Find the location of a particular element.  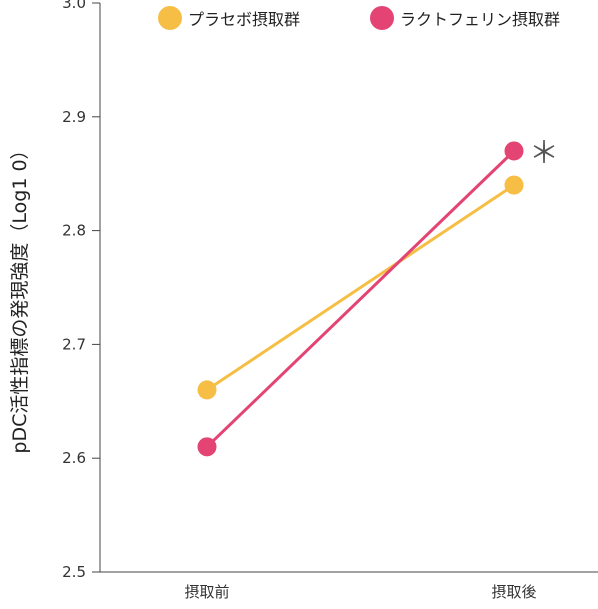

x-tick-label: 摂取前 is located at coordinates (206, 592).